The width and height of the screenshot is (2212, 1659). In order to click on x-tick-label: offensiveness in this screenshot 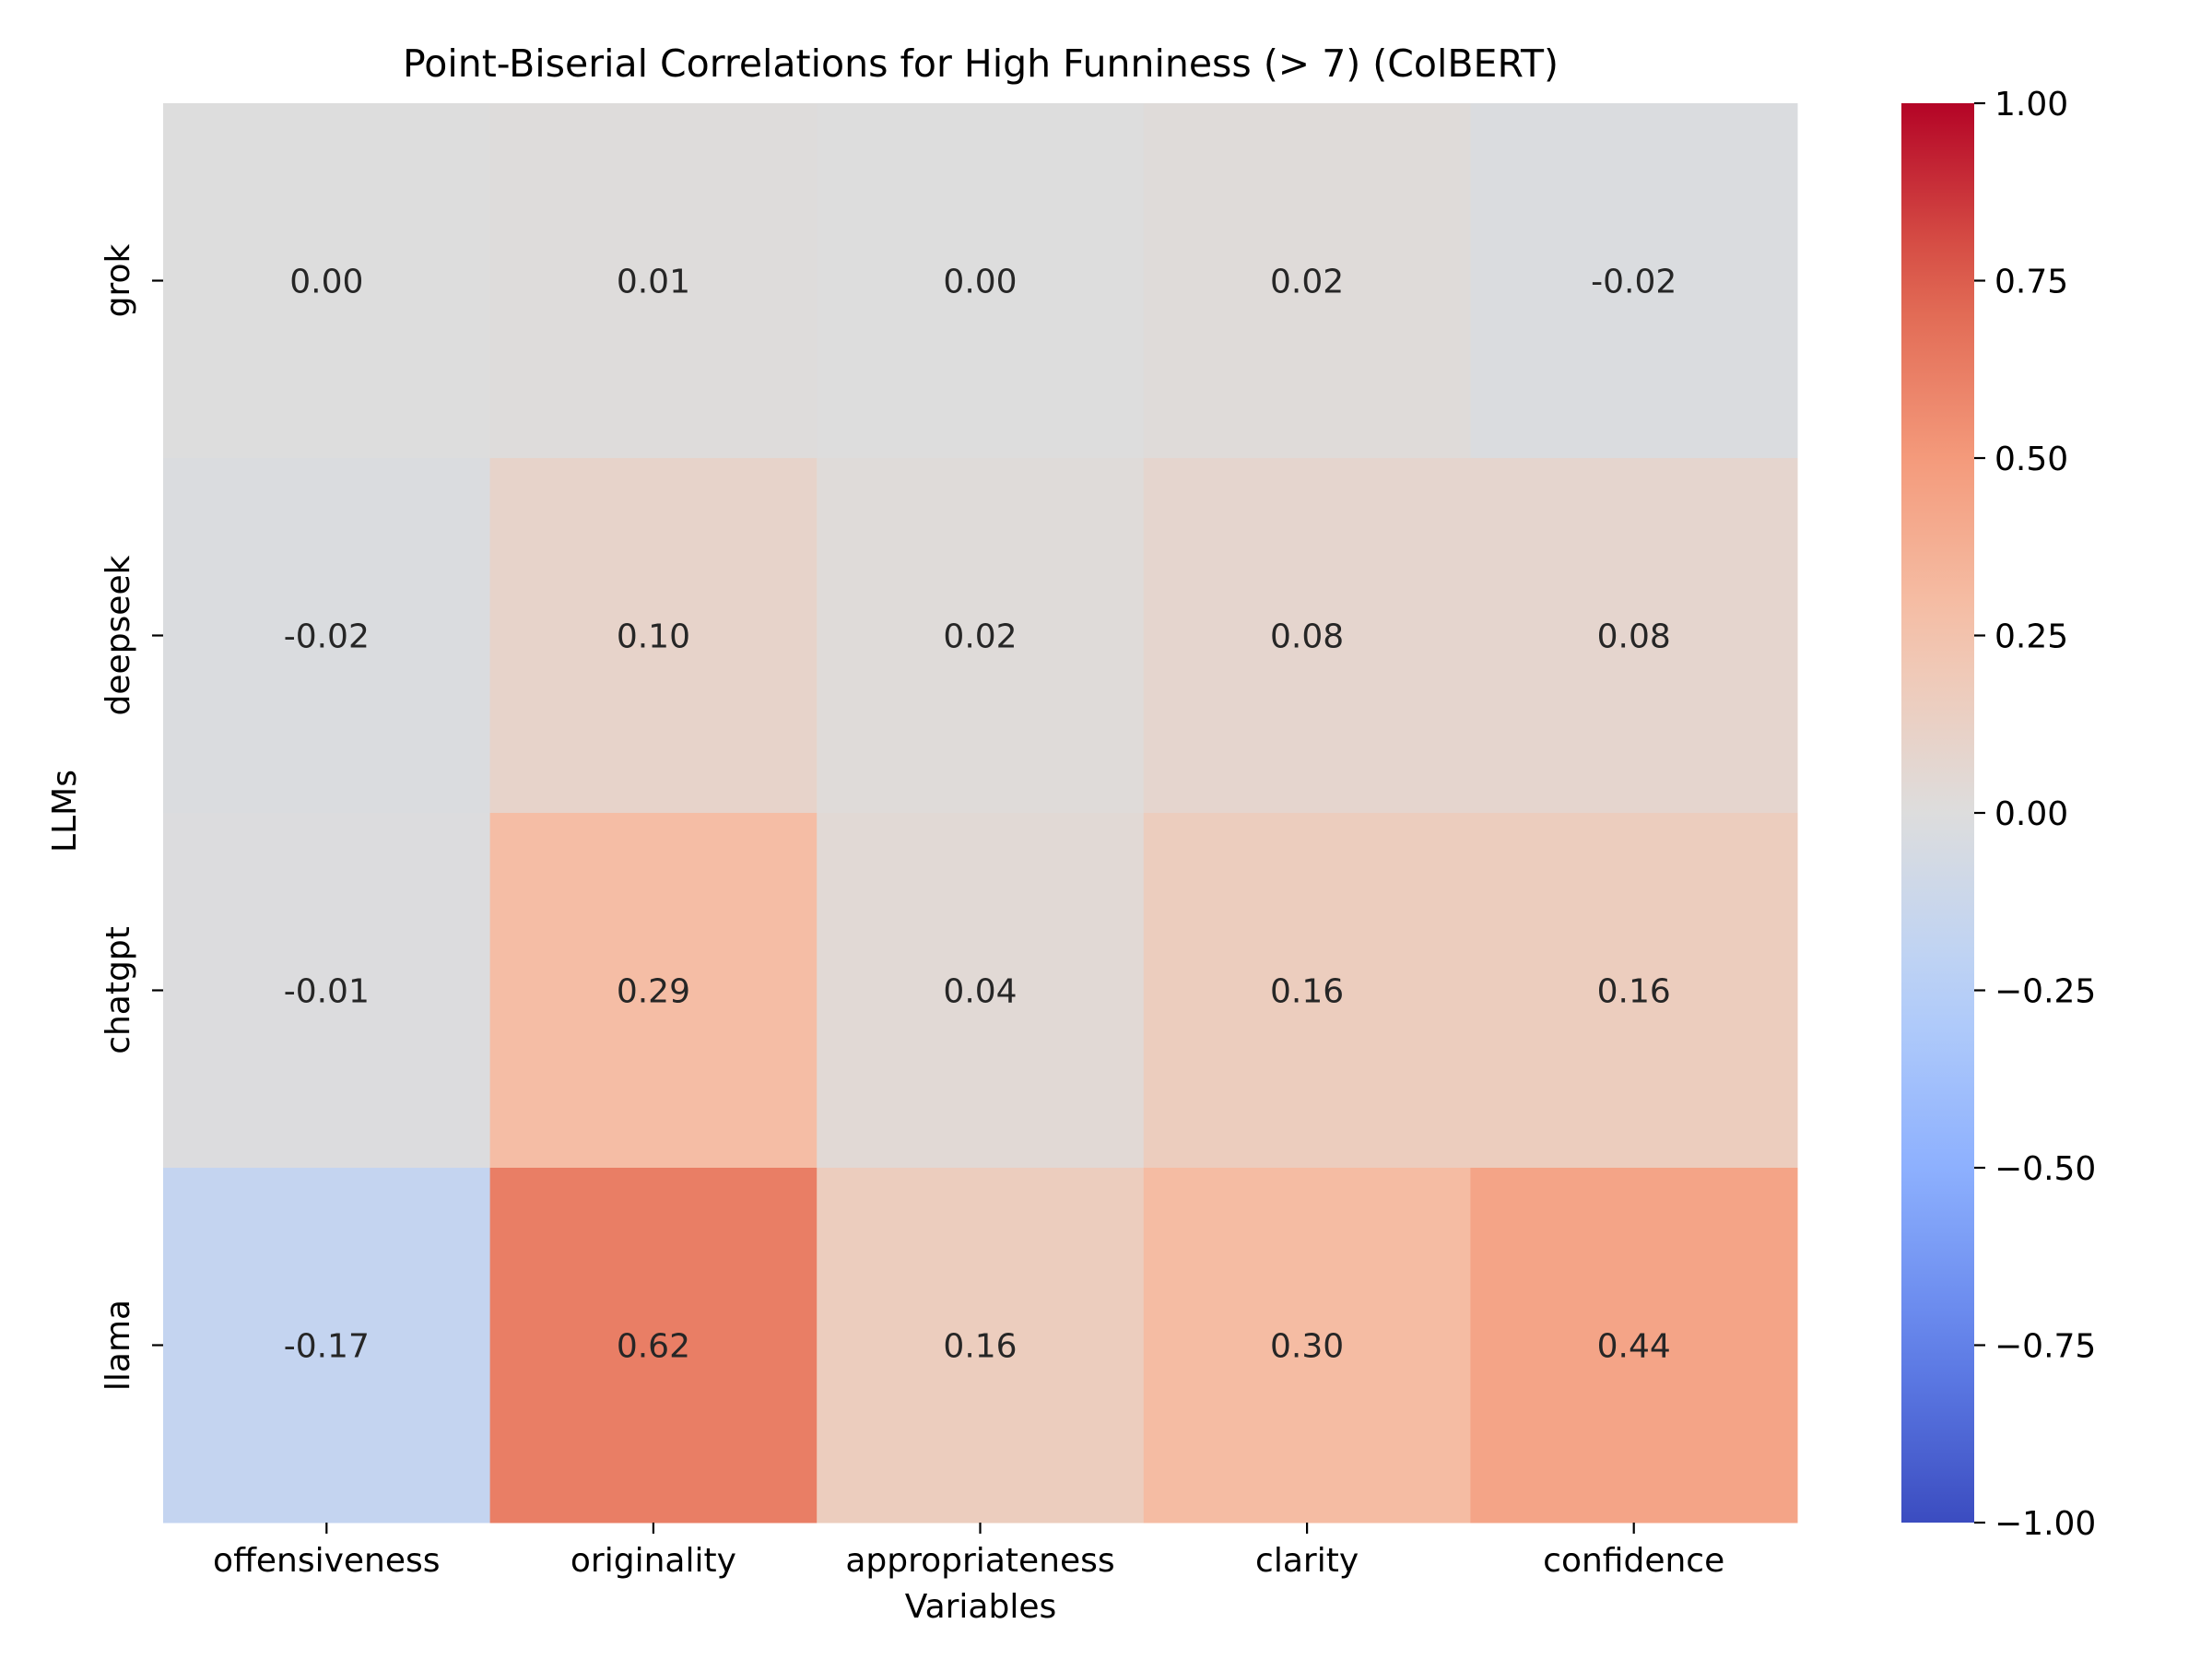, I will do `click(326, 1561)`.